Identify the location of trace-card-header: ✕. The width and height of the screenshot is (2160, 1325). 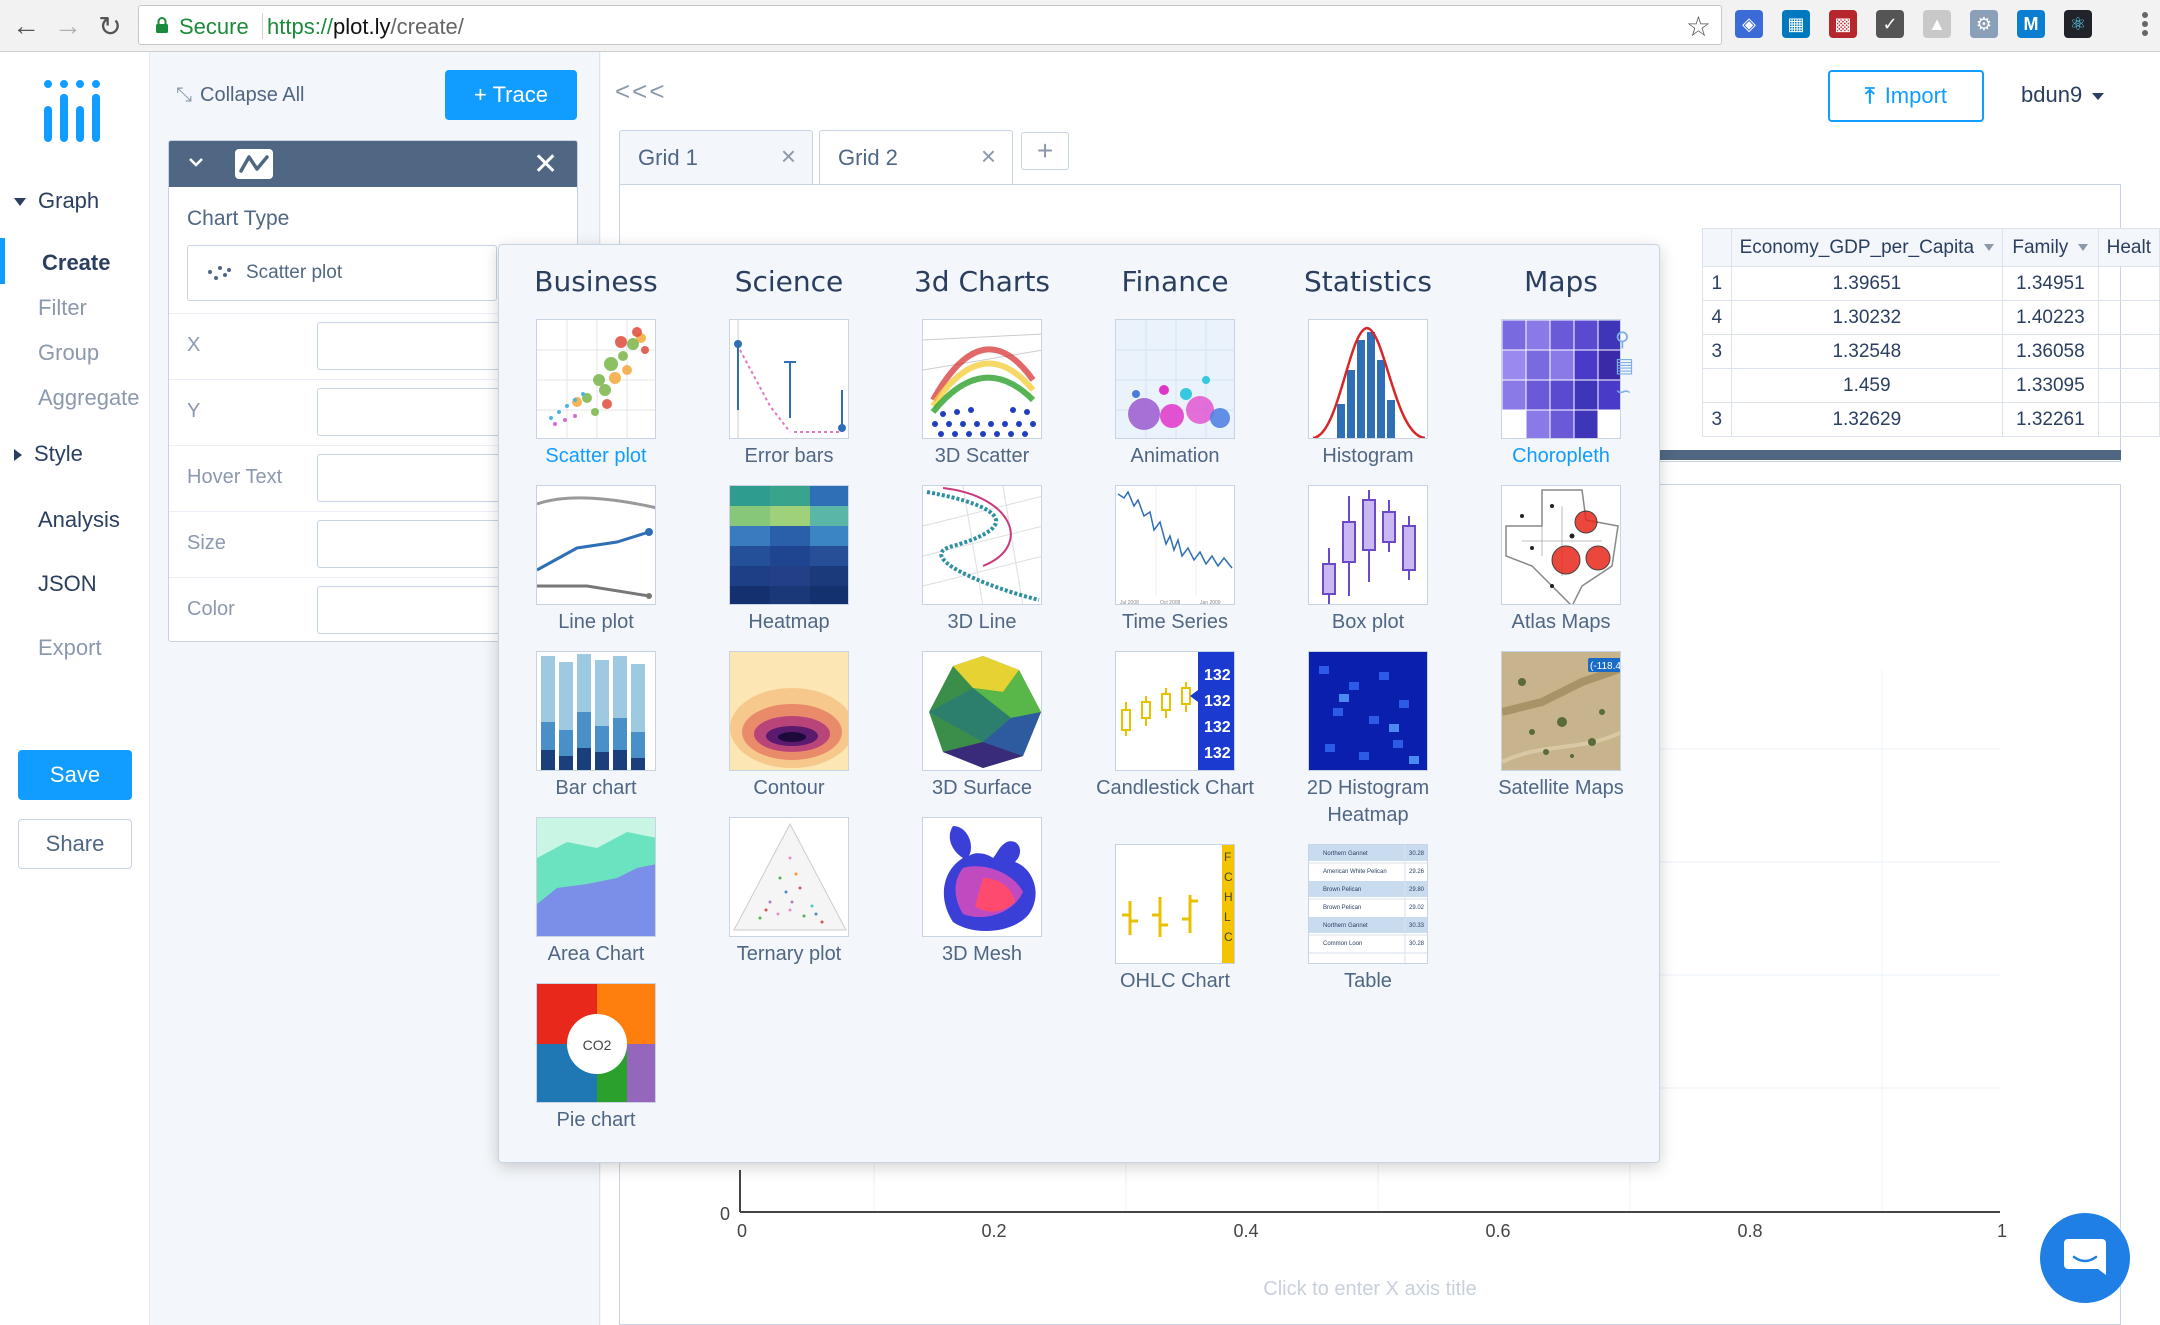
(373, 164).